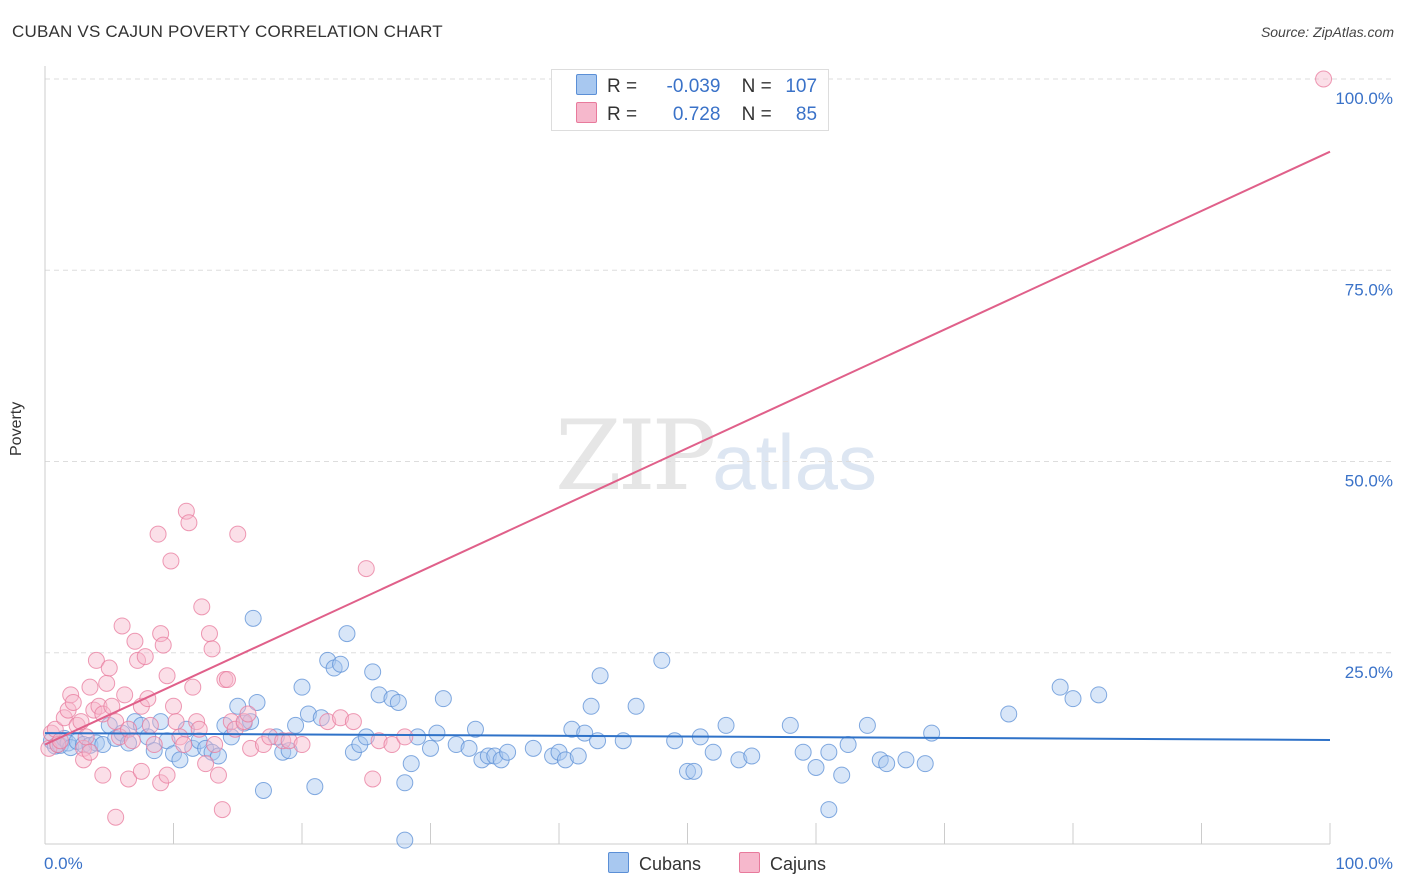 Image resolution: width=1406 pixels, height=892 pixels. Describe the element at coordinates (696, 114) in the screenshot. I see `legend-r-value-cajuns: 0.728` at that location.